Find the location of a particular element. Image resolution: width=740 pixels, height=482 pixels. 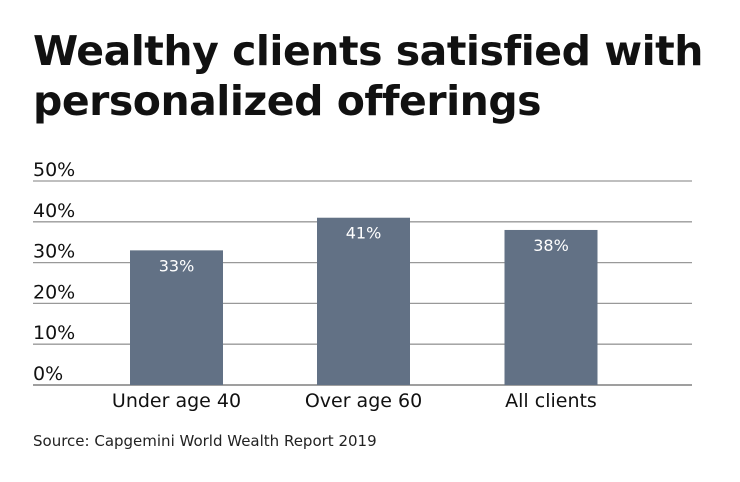

y-tick-label: 40% is located at coordinates (54, 211).